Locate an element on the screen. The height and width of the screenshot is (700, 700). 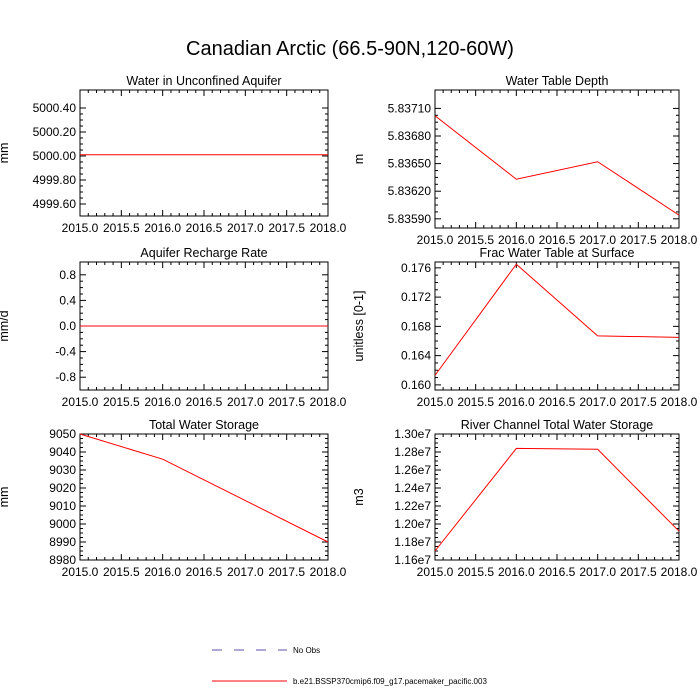
y-tick-label: 4999.80 is located at coordinates (55, 180).